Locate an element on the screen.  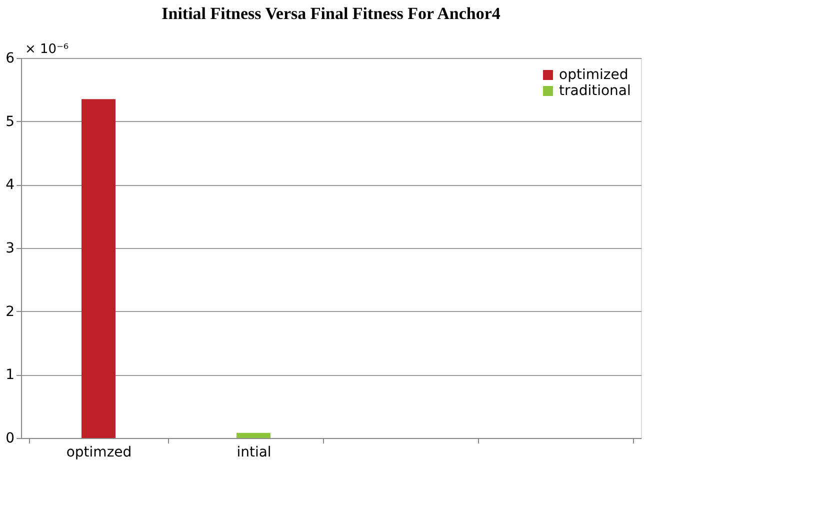
y-tick-label: 6 is located at coordinates (10, 58).